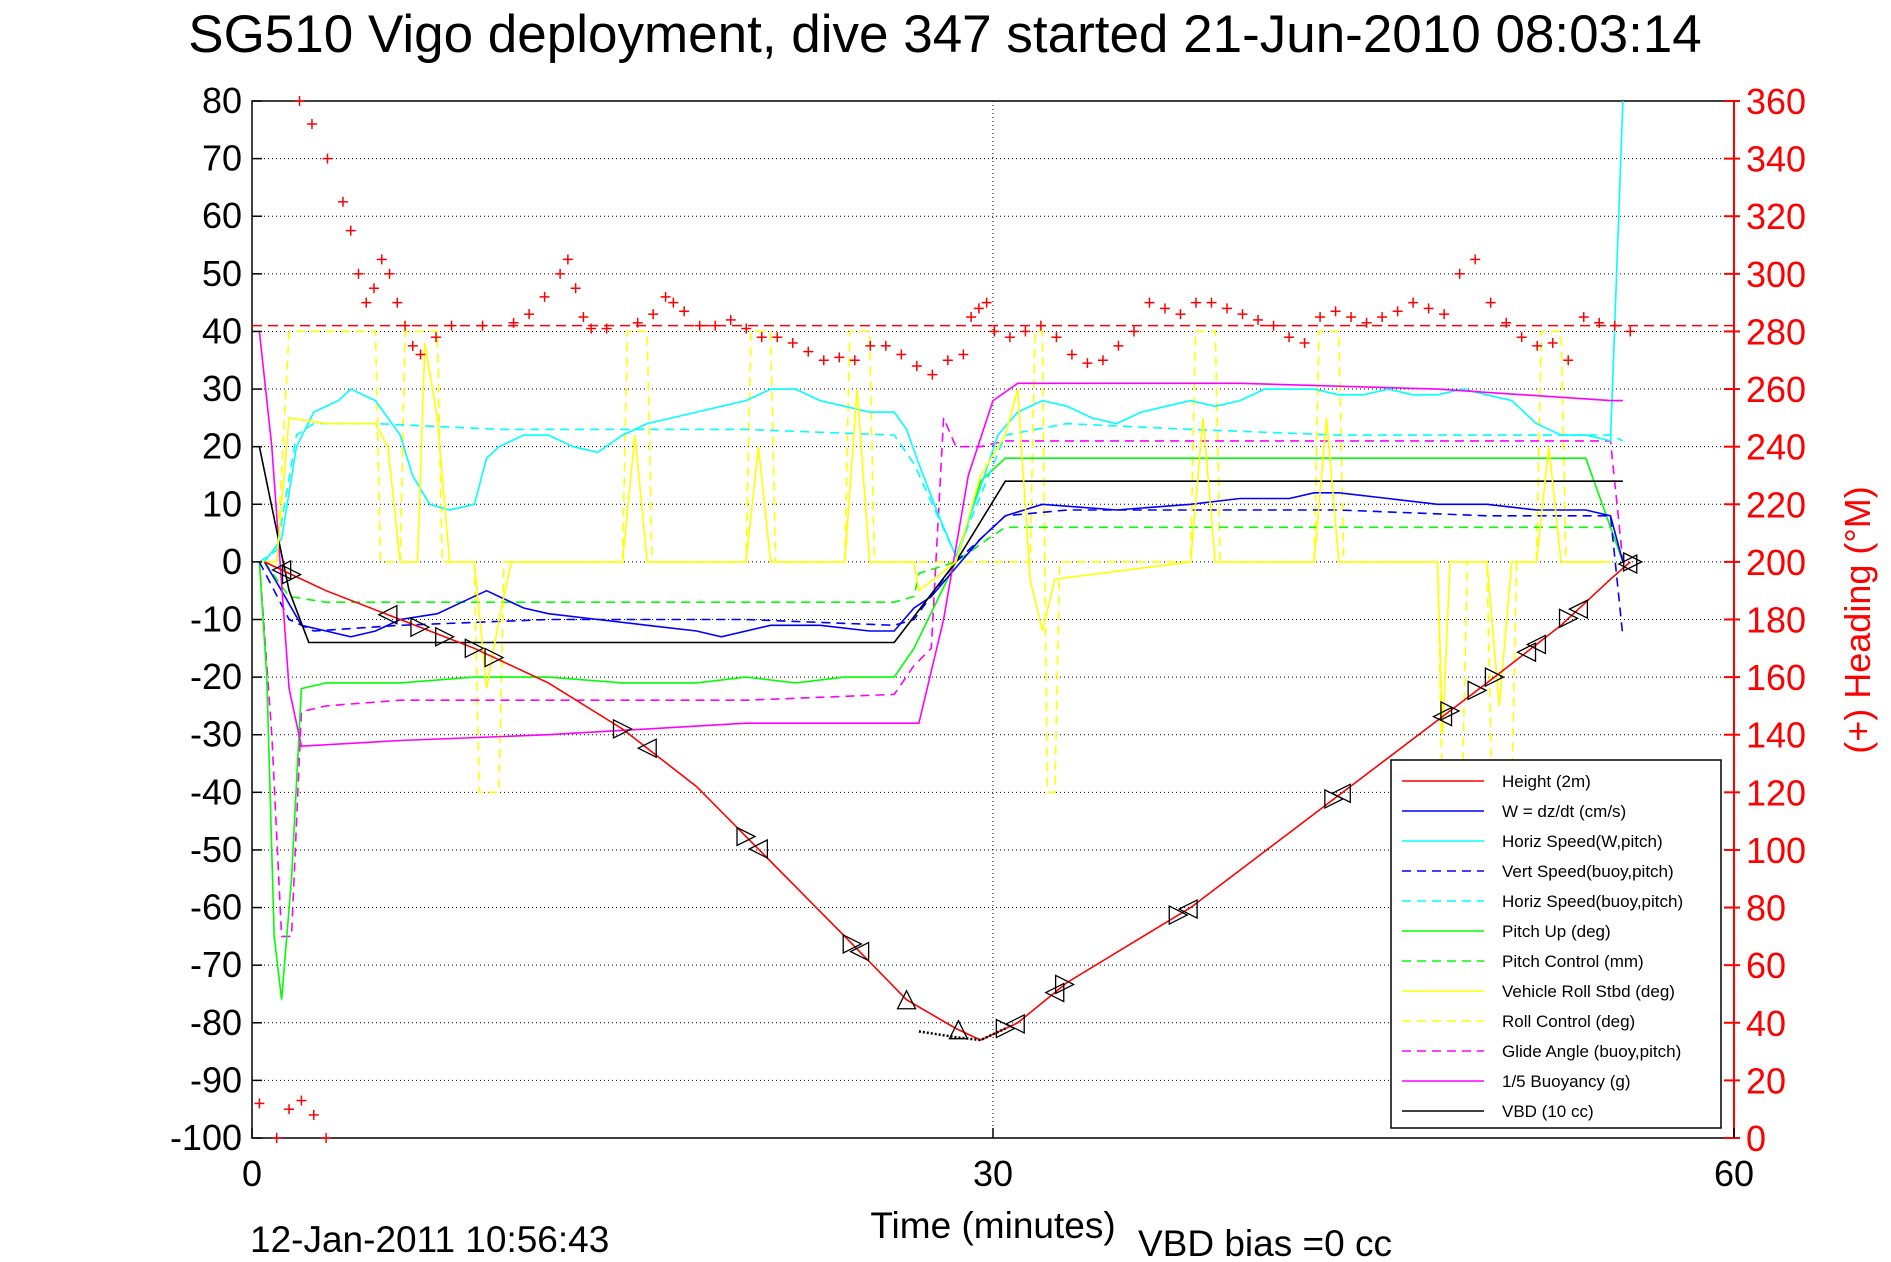 This screenshot has width=1891, height=1262. What do you see at coordinates (216, 964) in the screenshot?
I see `y-tick-label: -70` at bounding box center [216, 964].